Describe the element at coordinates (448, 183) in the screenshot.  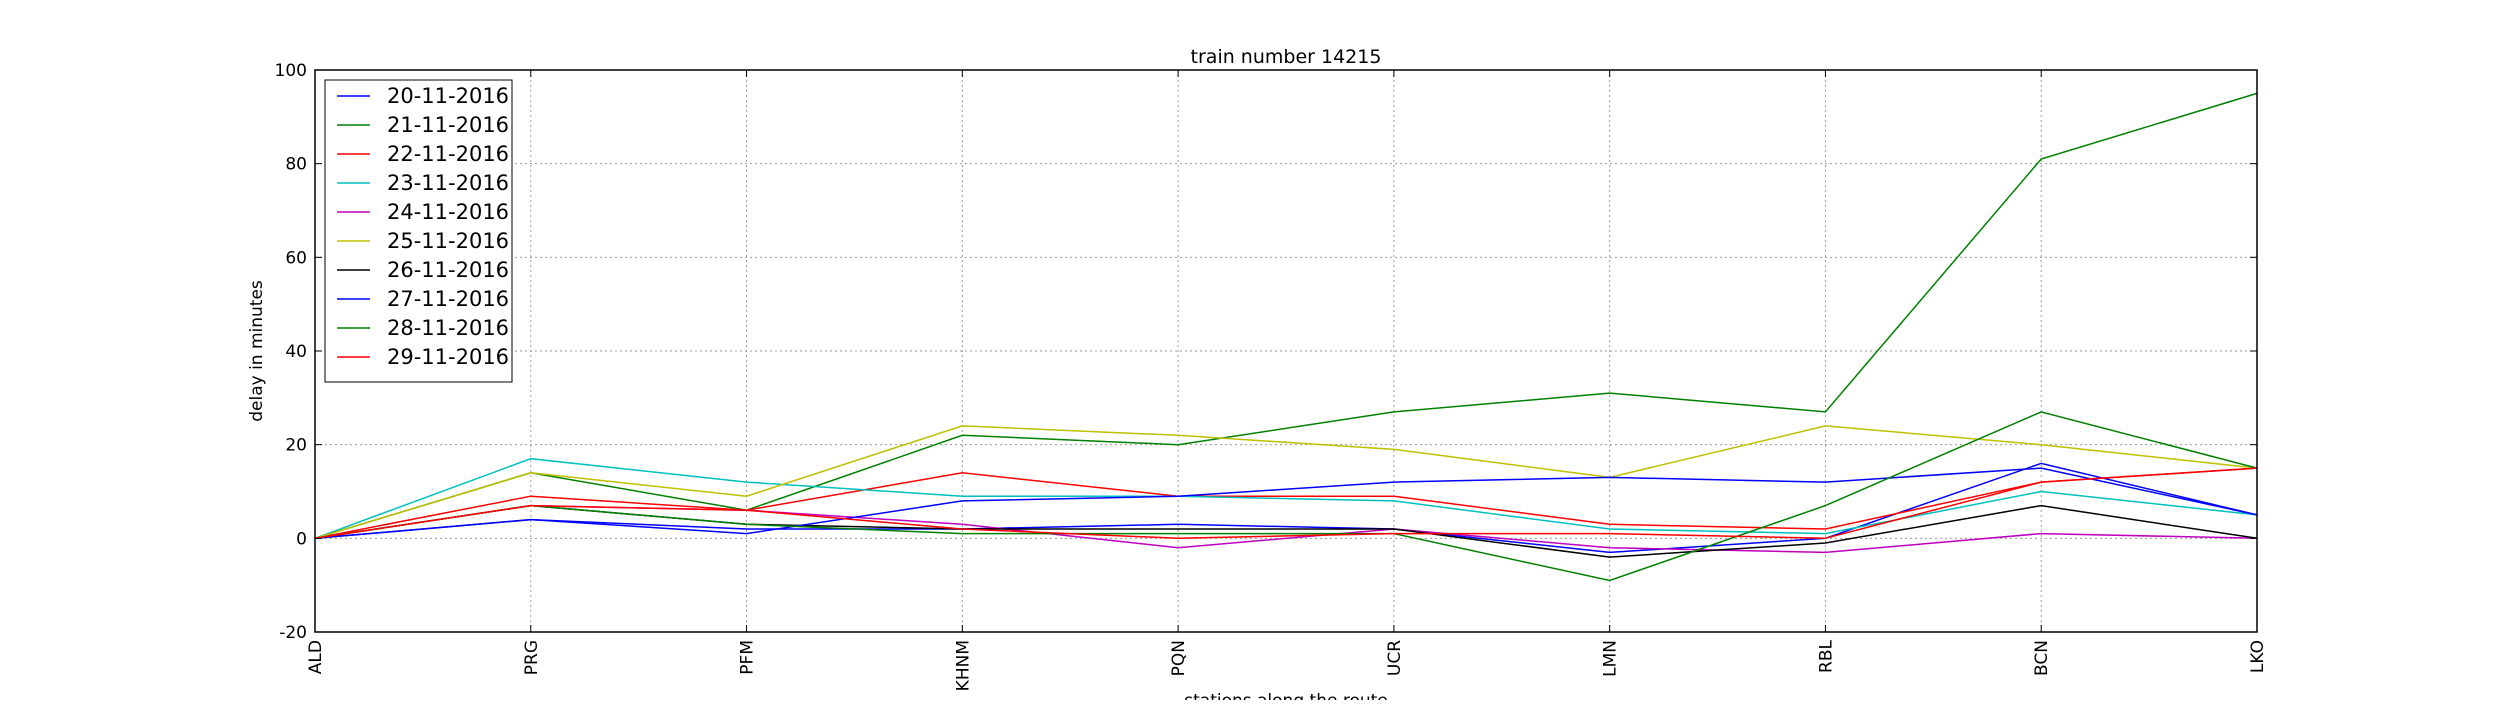
I see `legend-label: 23-11-2016` at that location.